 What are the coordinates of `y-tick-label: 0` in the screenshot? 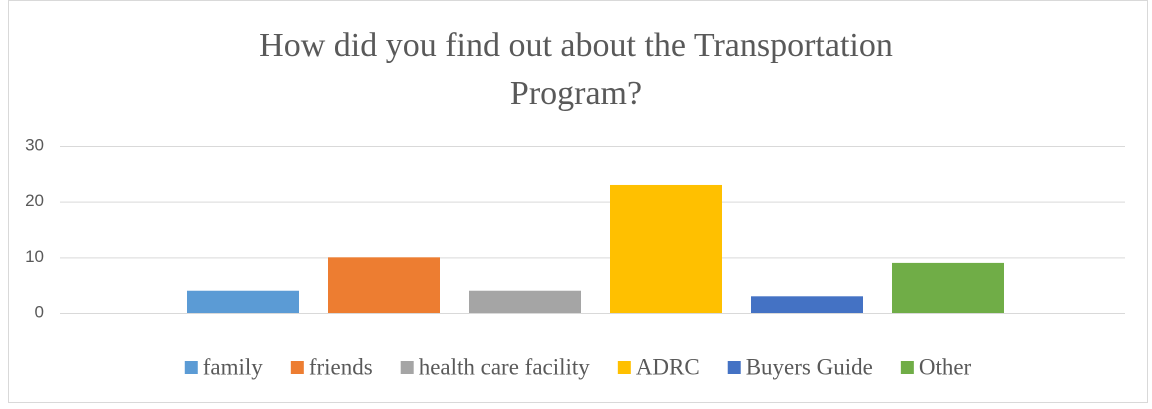 It's located at (39, 311).